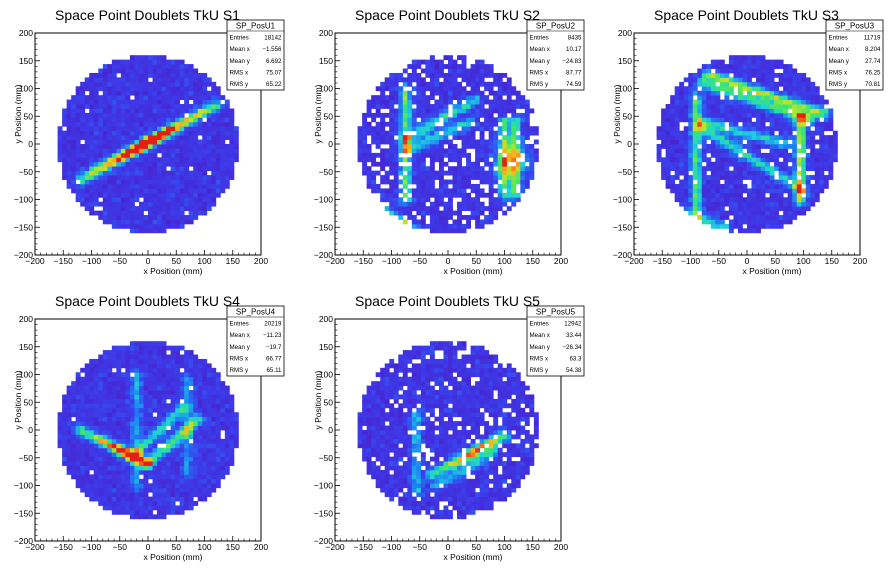  Describe the element at coordinates (172, 271) in the screenshot. I see `x-axis-label: x Position (mm)` at that location.